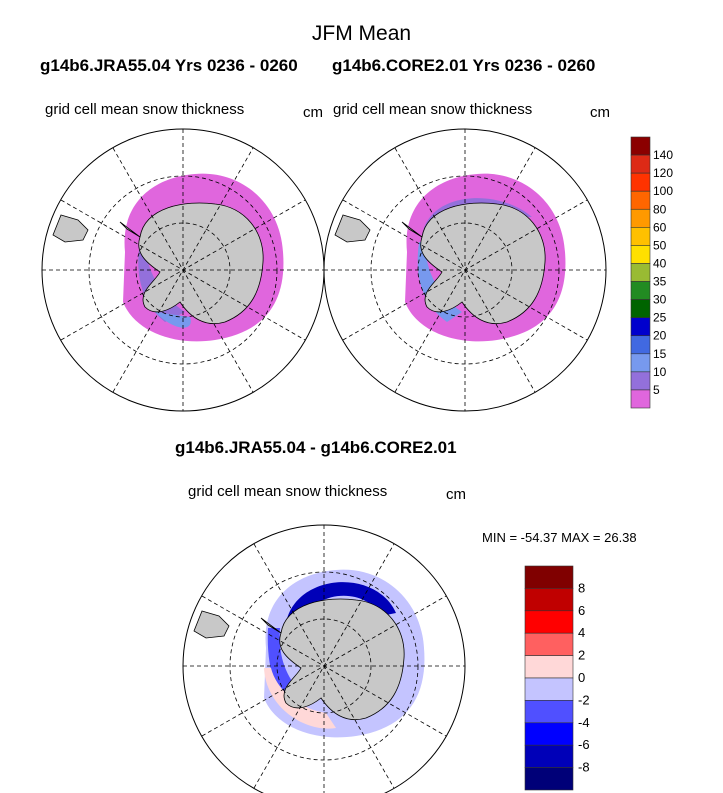  What do you see at coordinates (464, 65) in the screenshot?
I see `panel2-case-label: g14b6.CORE2.01 Yrs 0236 - 0260` at bounding box center [464, 65].